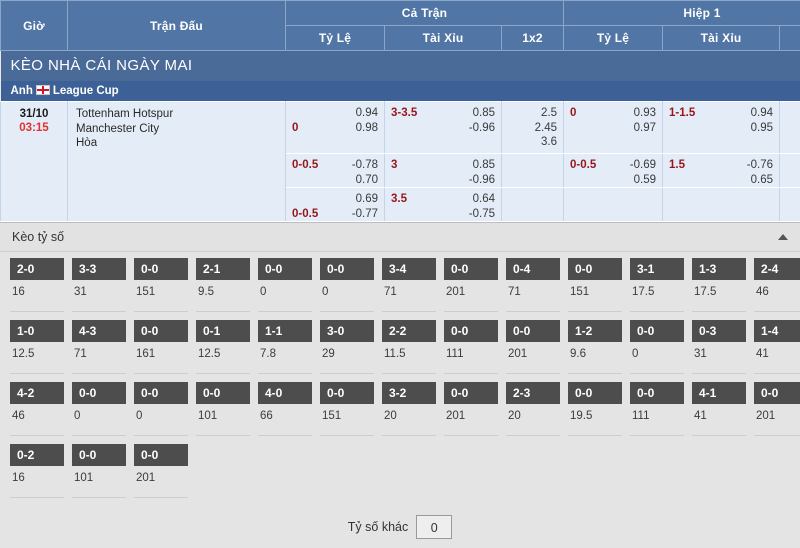  Describe the element at coordinates (793, 113) in the screenshot. I see `odd-value: 2.82` at that location.